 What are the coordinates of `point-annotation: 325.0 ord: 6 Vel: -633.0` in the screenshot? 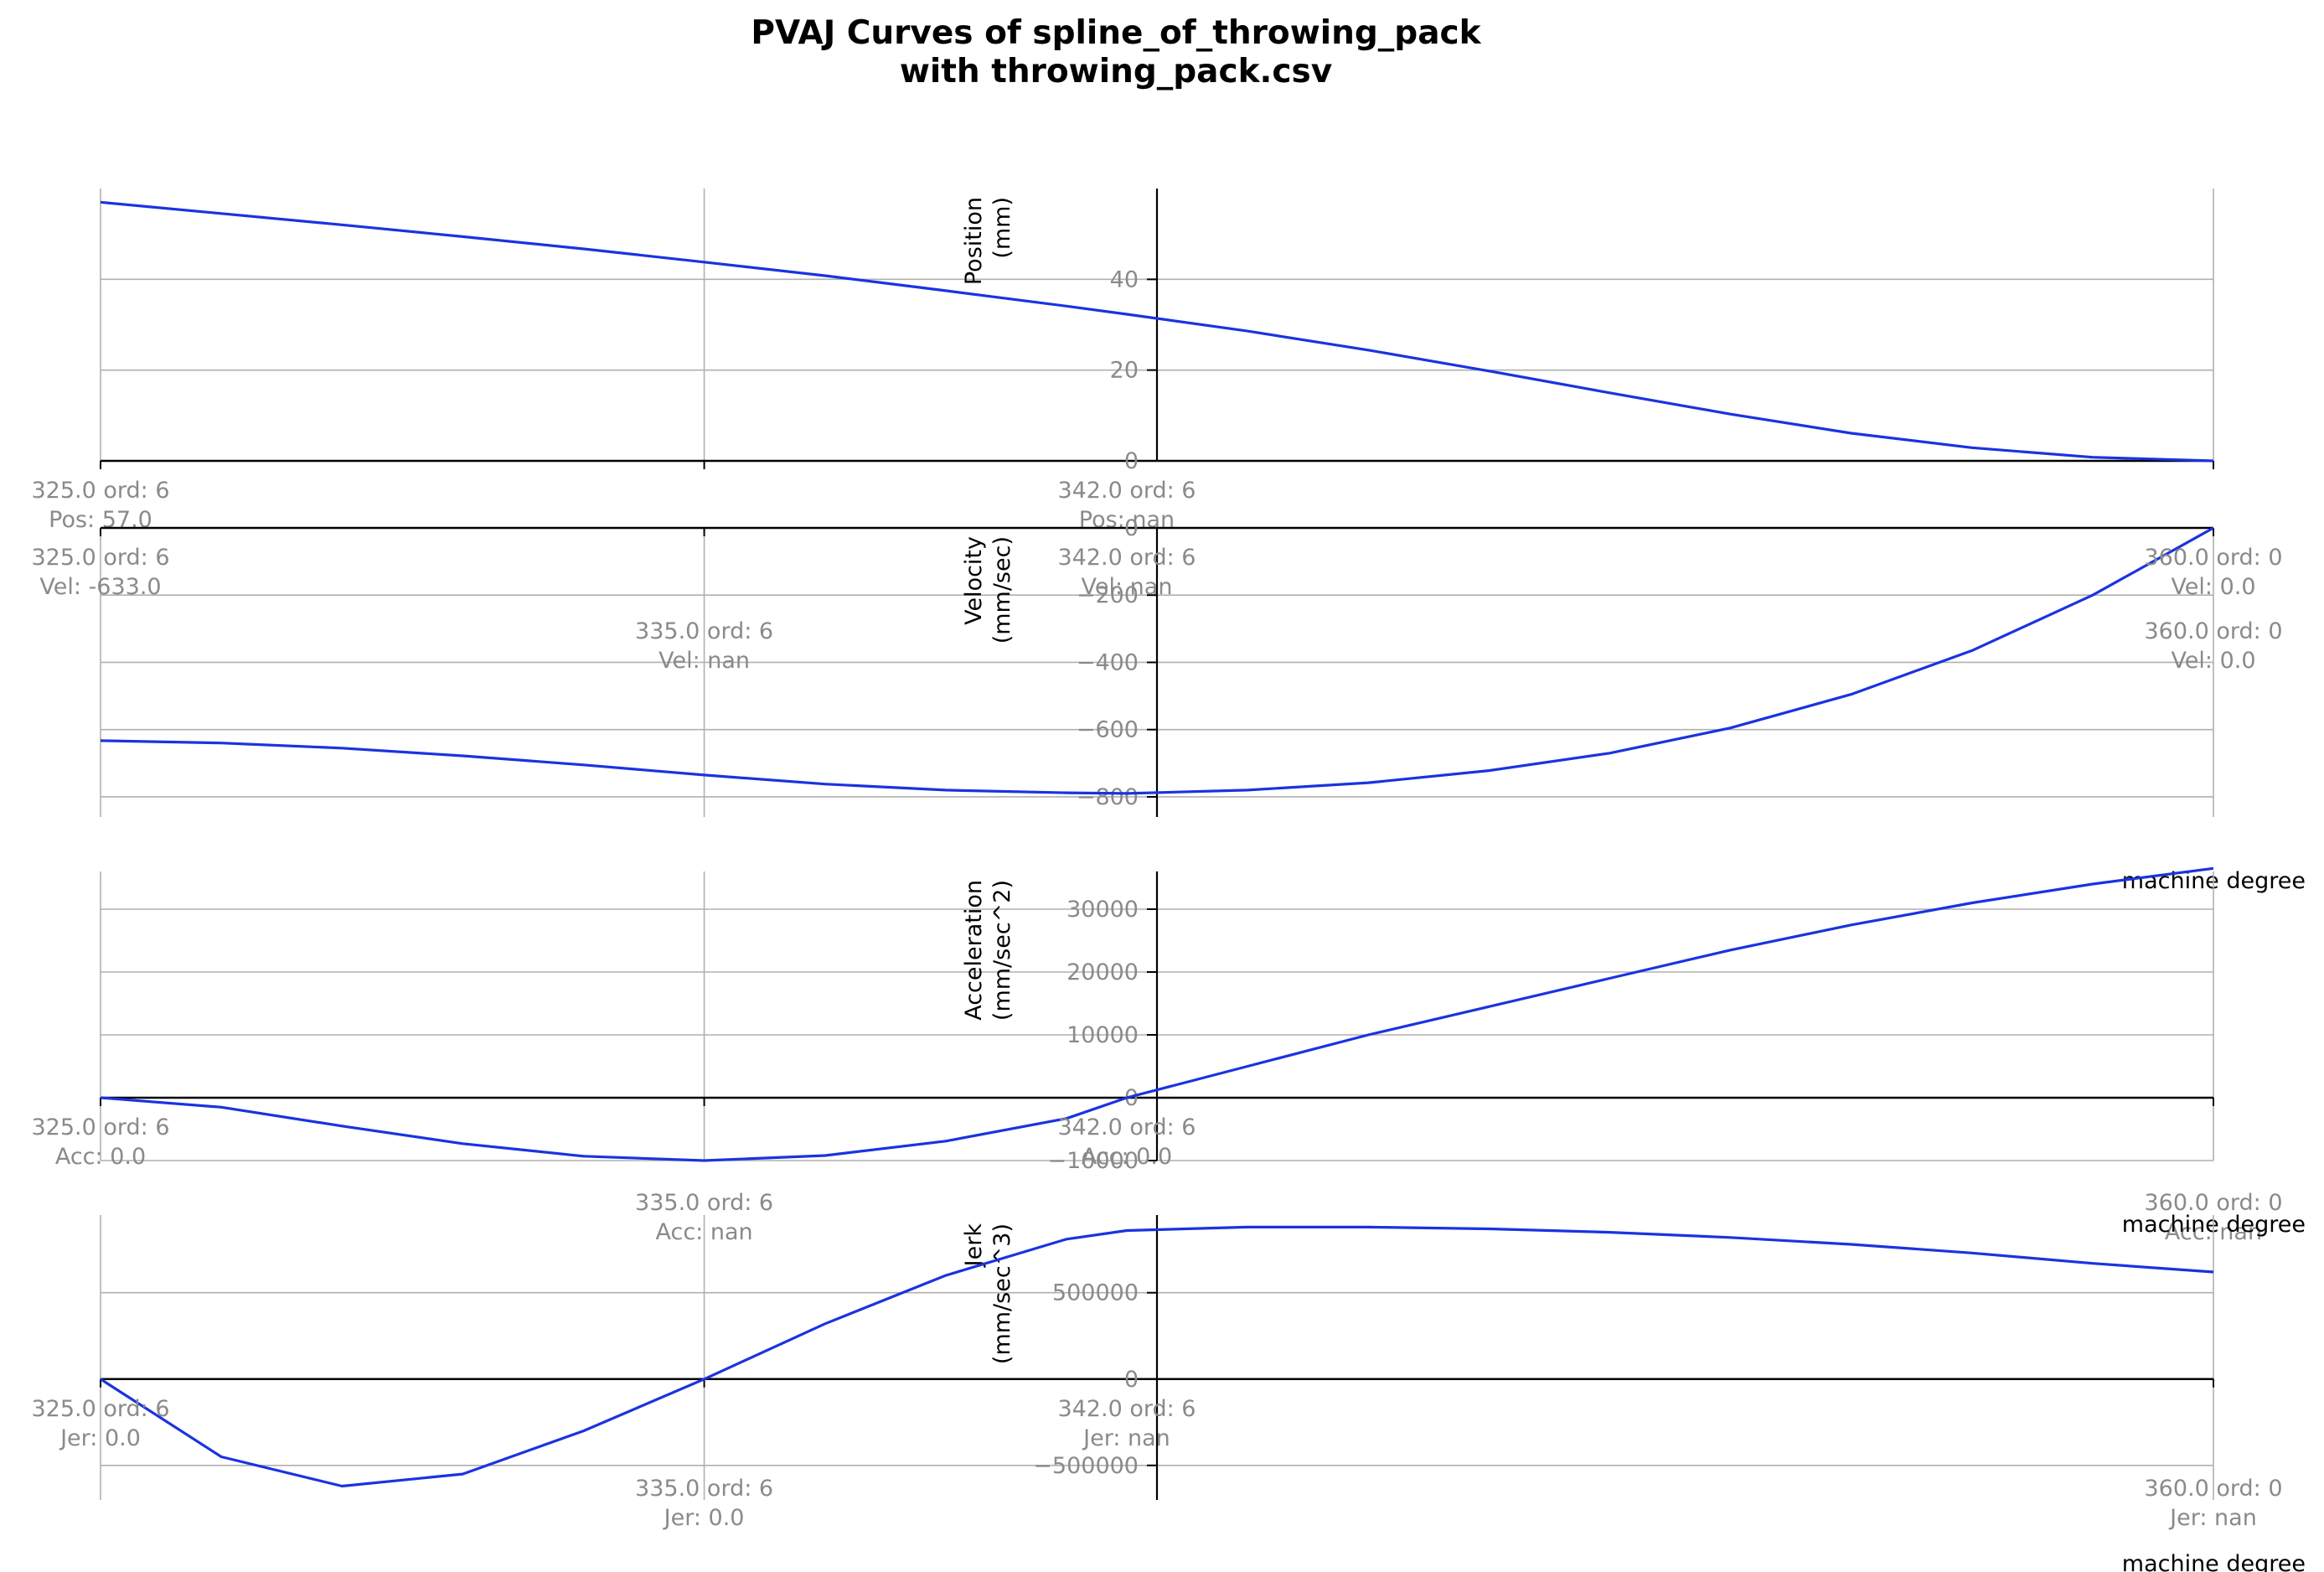 It's located at (100, 572).